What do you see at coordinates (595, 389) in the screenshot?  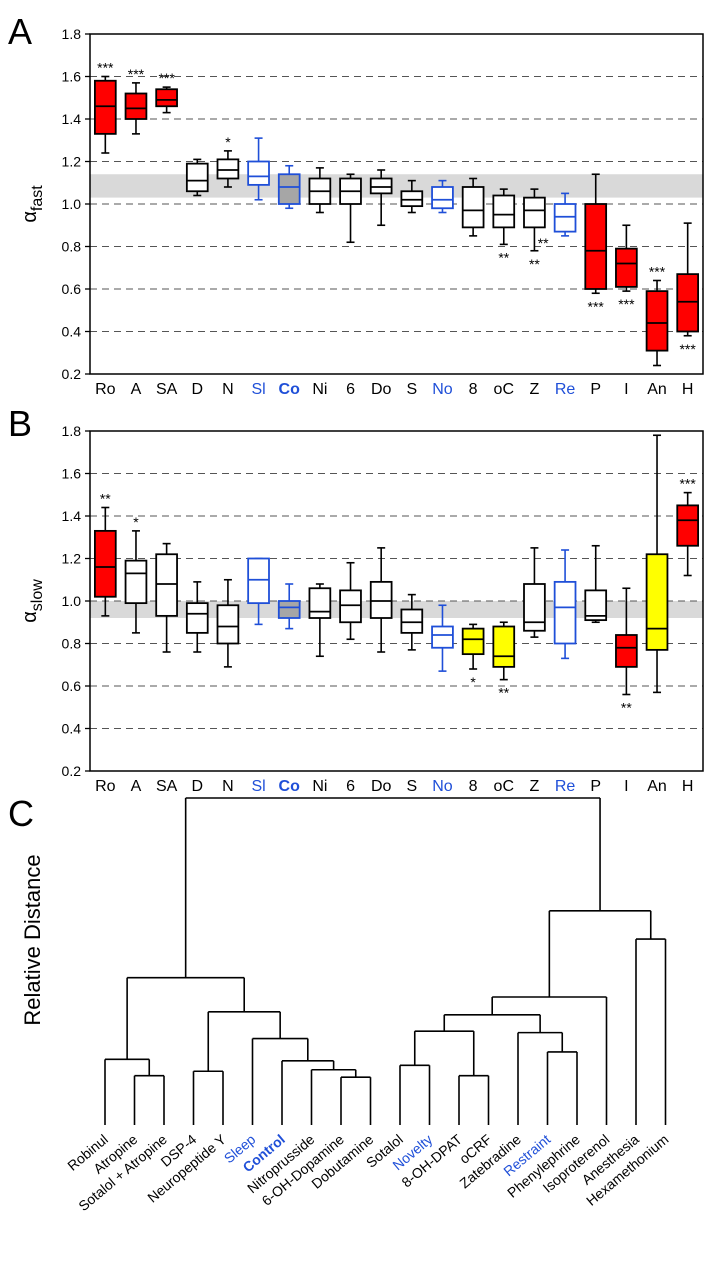 I see `x-tick-label: P` at bounding box center [595, 389].